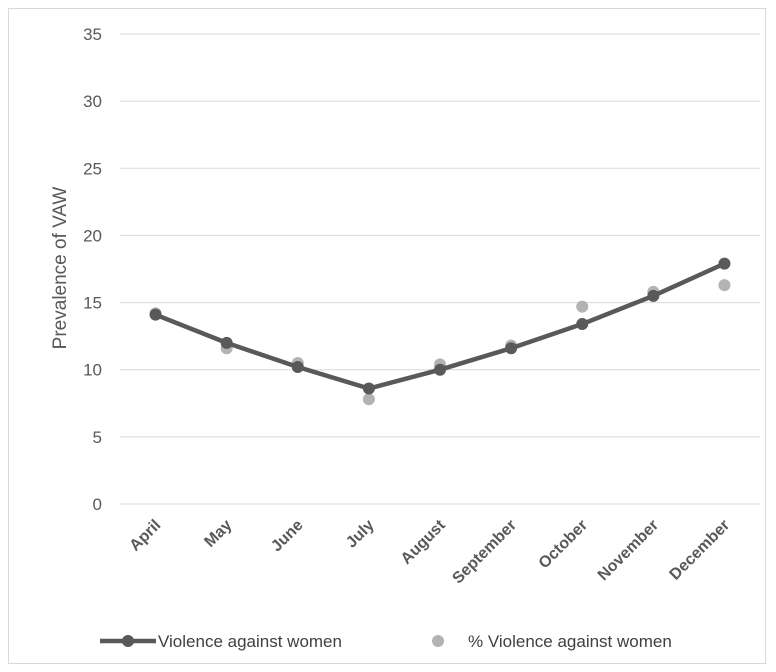 The image size is (776, 672). What do you see at coordinates (97, 437) in the screenshot?
I see `y-tick-label: 5` at bounding box center [97, 437].